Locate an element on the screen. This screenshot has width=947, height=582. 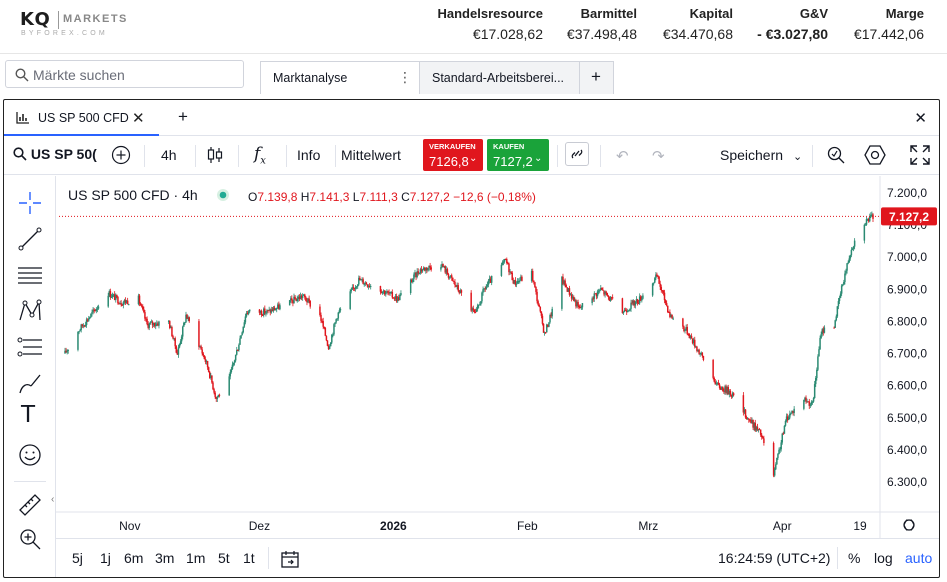
price-type-button: Mittelwert is located at coordinates (371, 155).